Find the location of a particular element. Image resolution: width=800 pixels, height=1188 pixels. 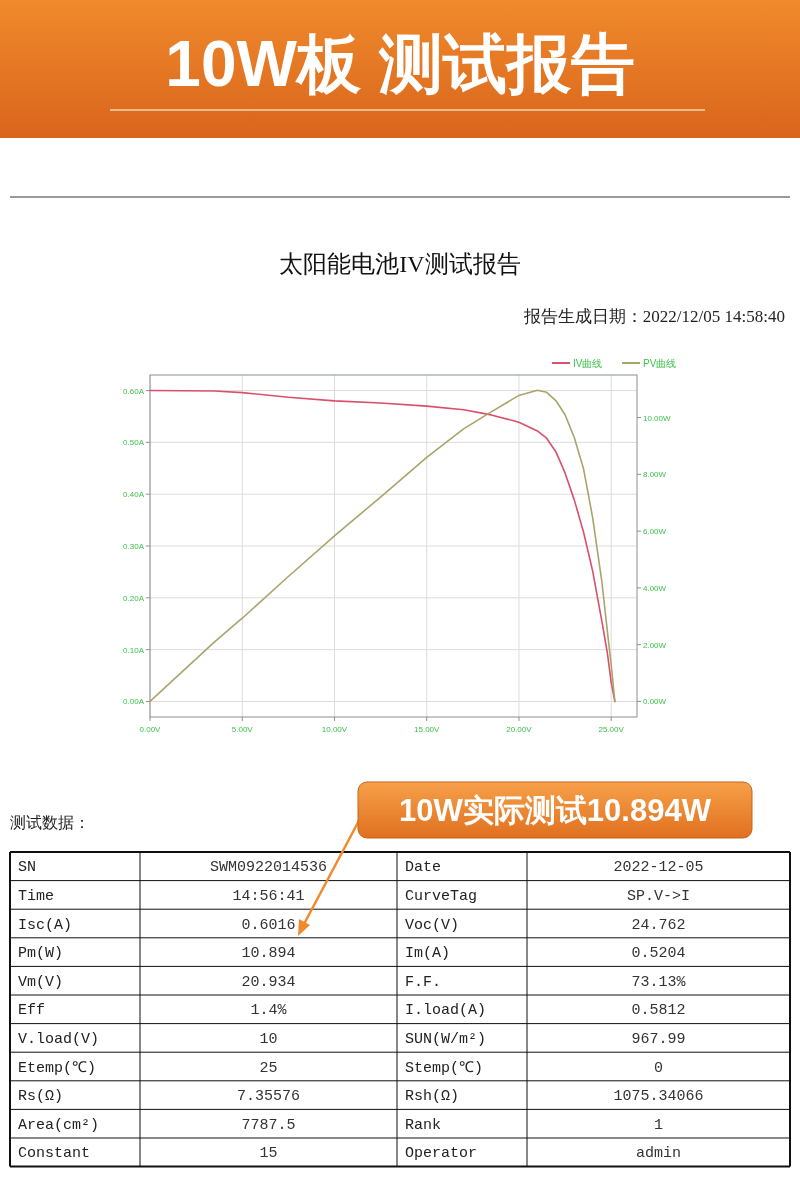

y-tick-label: 0.40A is located at coordinates (134, 495).